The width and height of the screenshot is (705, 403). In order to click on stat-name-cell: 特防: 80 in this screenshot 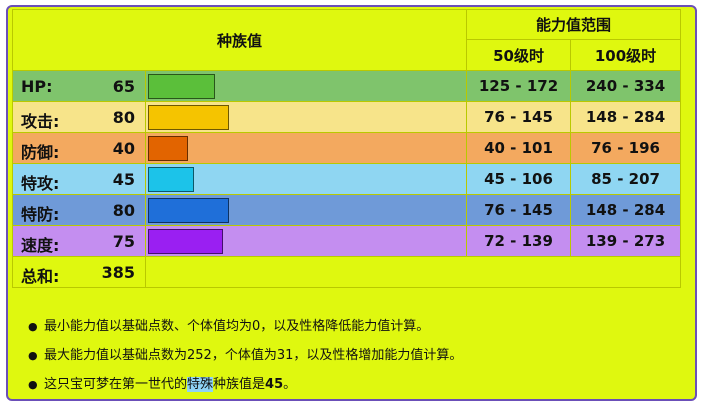, I will do `click(79, 210)`.